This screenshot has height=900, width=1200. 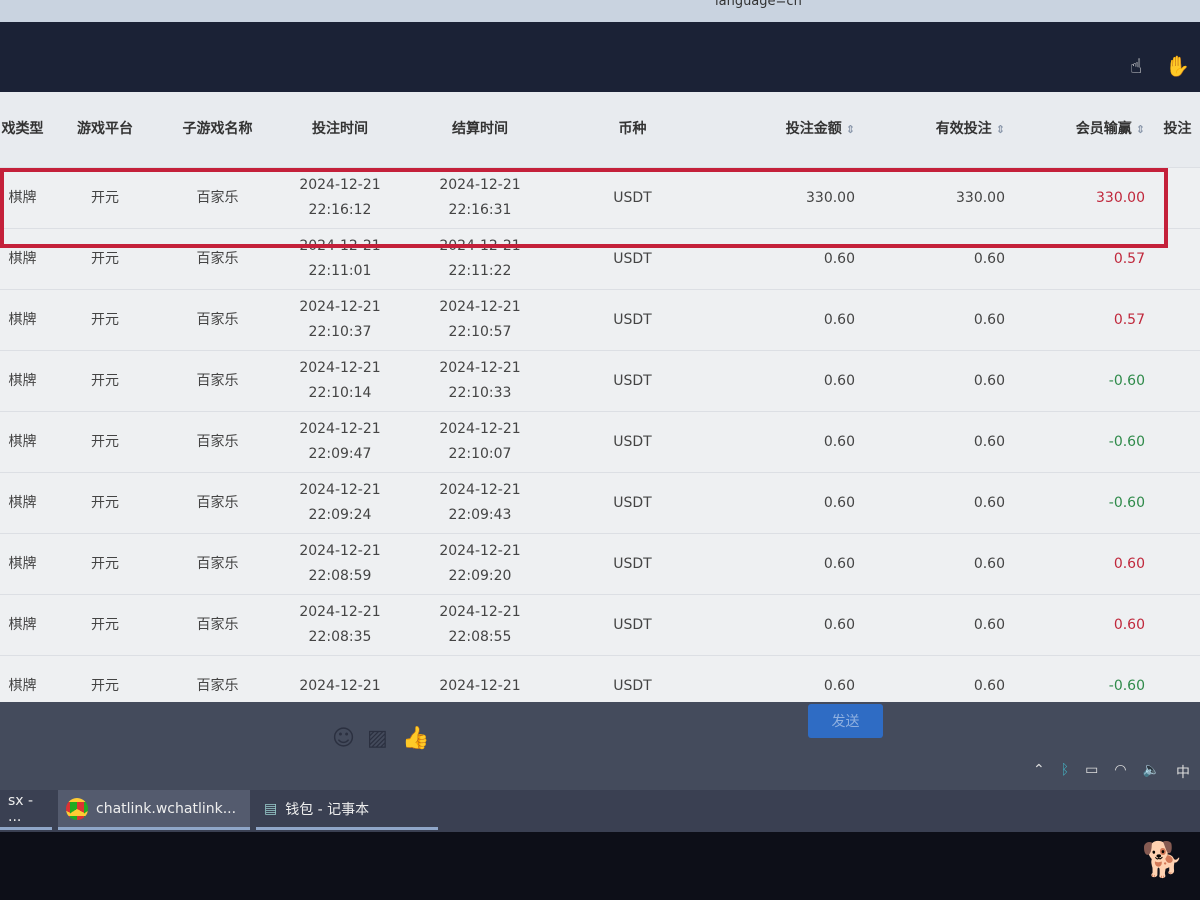 I want to click on header-win-loss: 会员输赢 ⇕, so click(x=1085, y=129).